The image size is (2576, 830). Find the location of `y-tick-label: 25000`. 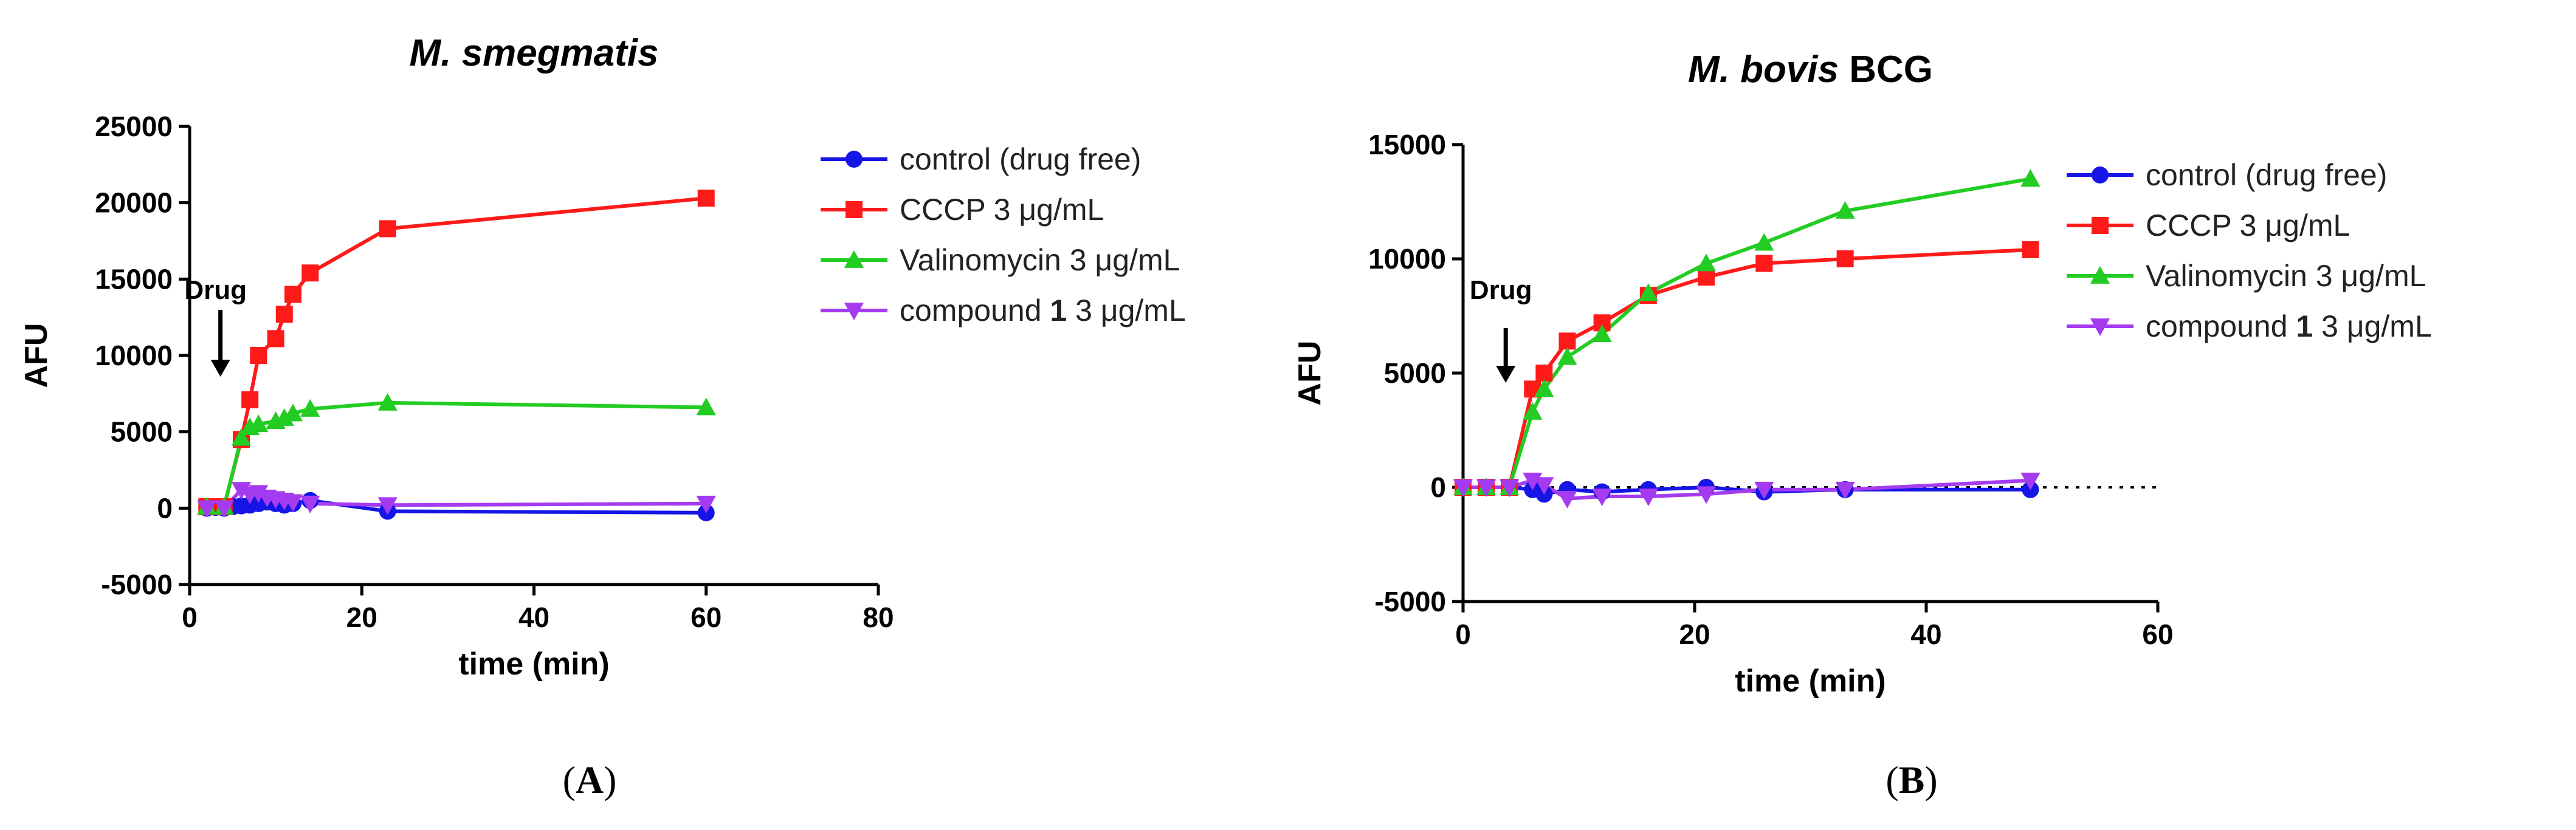

y-tick-label: 25000 is located at coordinates (134, 126).